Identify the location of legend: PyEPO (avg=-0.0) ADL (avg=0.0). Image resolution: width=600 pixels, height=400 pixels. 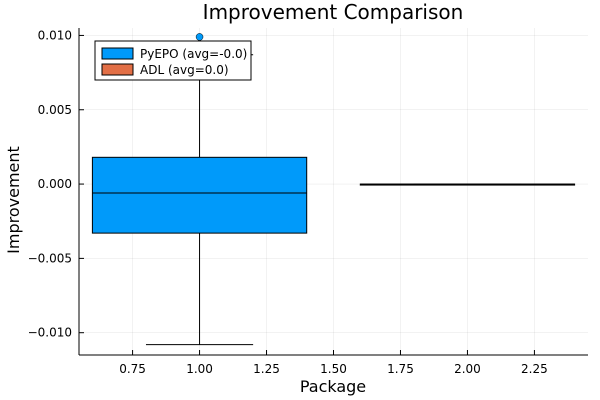
(173, 60).